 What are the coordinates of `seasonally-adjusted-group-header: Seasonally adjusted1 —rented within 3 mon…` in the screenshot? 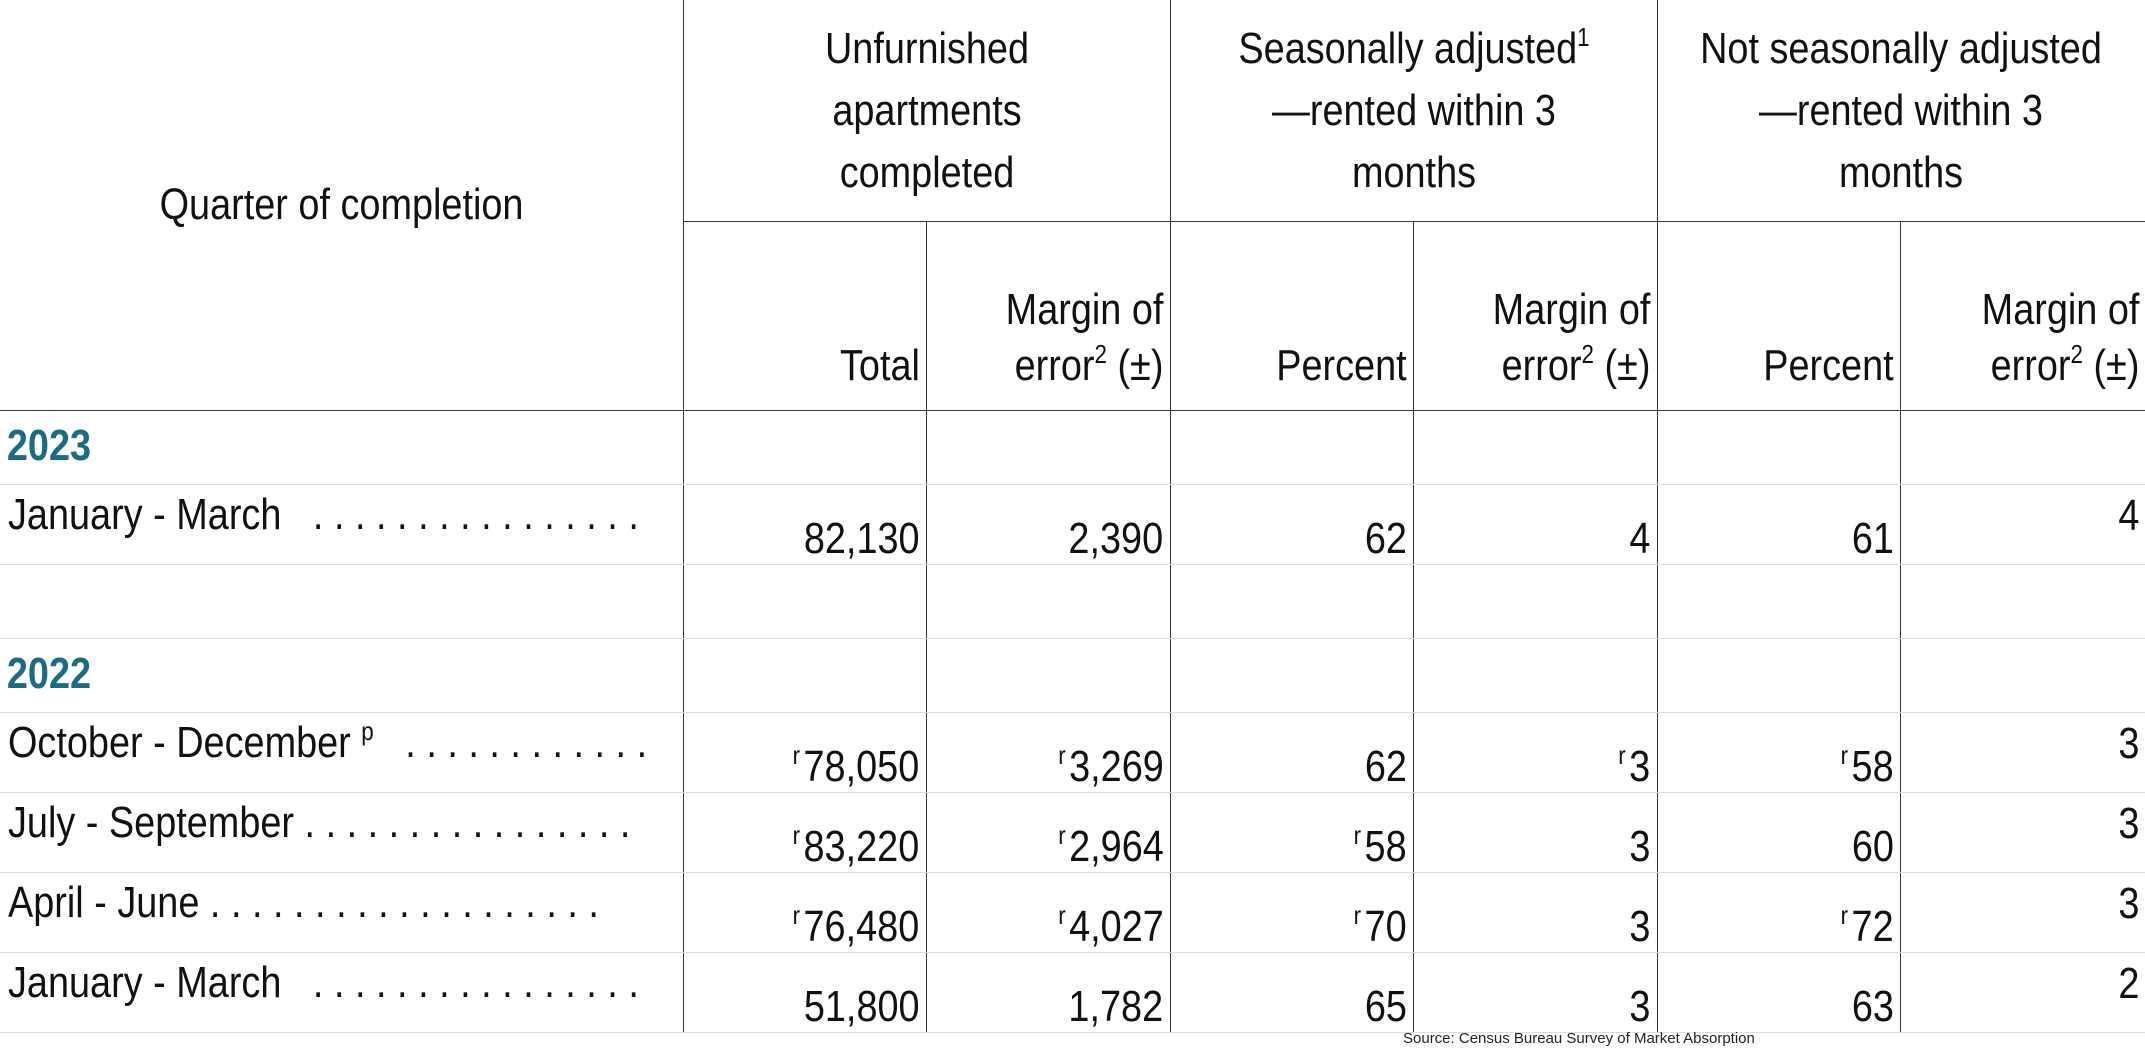 It's located at (1413, 111).